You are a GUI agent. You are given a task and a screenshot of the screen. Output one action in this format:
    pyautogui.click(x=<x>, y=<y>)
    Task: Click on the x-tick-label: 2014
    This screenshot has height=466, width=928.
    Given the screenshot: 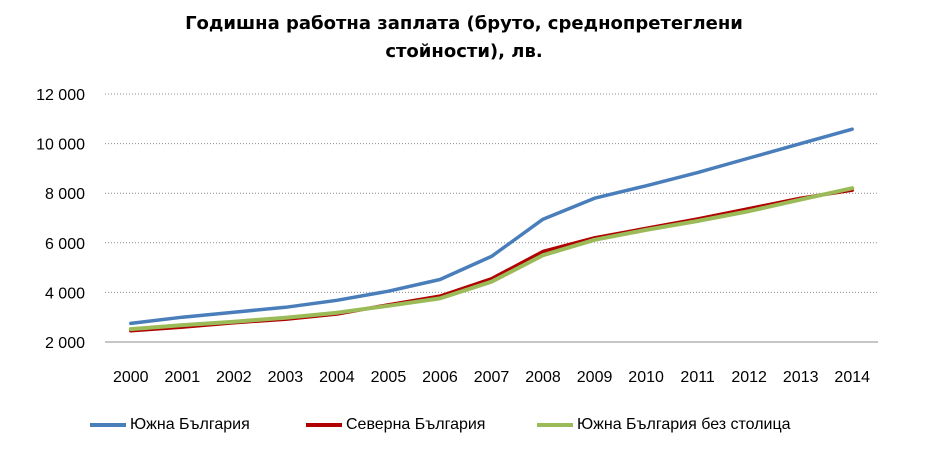 What is the action you would take?
    pyautogui.click(x=852, y=377)
    